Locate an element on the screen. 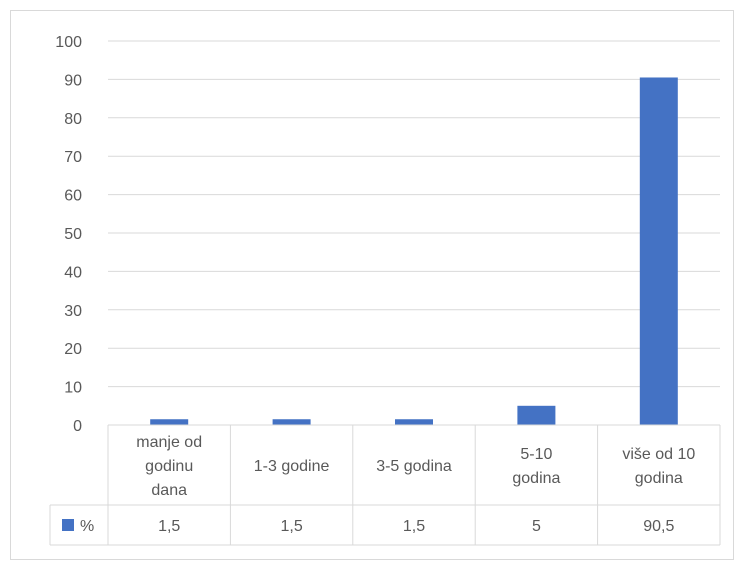  y-tick-label: 30 is located at coordinates (73, 311).